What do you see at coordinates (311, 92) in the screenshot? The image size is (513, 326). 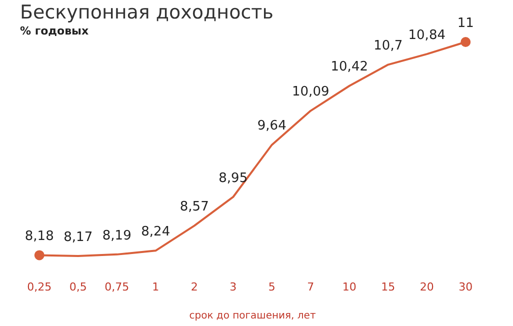 I see `data-label: 10,09` at bounding box center [311, 92].